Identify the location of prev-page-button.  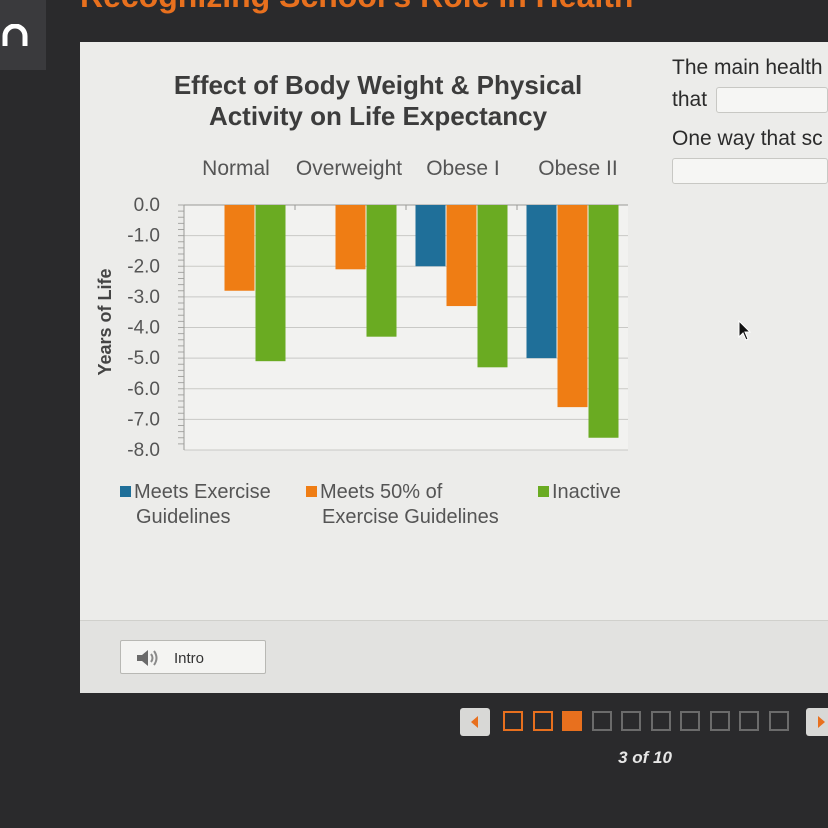
(475, 722).